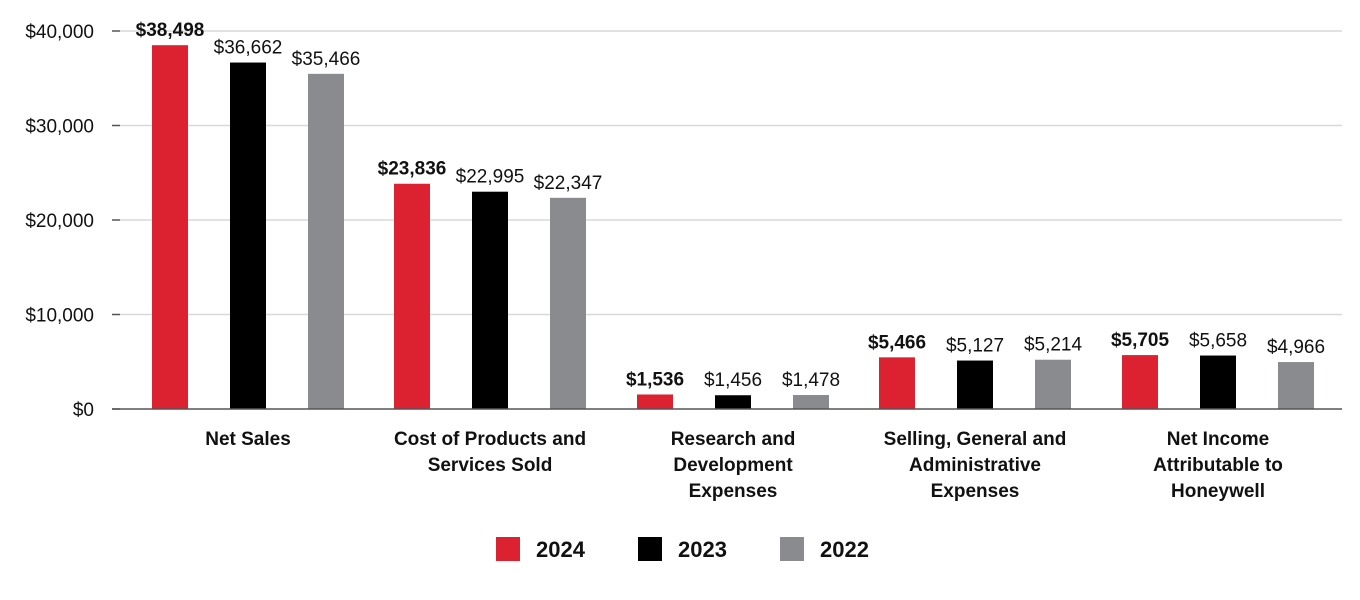 This screenshot has width=1360, height=600. I want to click on data-label: $22,995, so click(490, 177).